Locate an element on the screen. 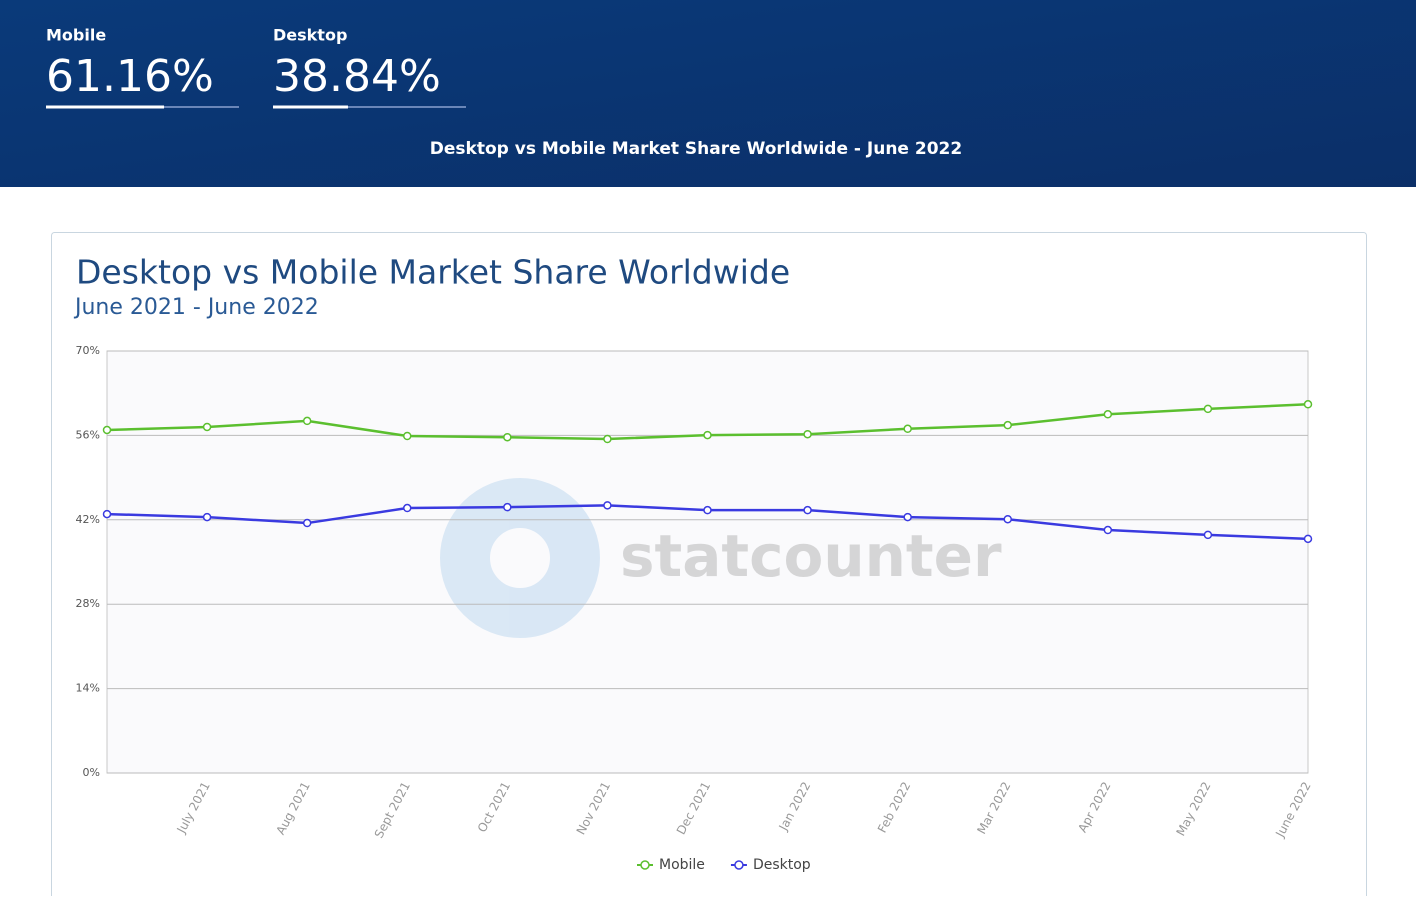 Image resolution: width=1416 pixels, height=900 pixels. stat-label: Desktop is located at coordinates (310, 35).